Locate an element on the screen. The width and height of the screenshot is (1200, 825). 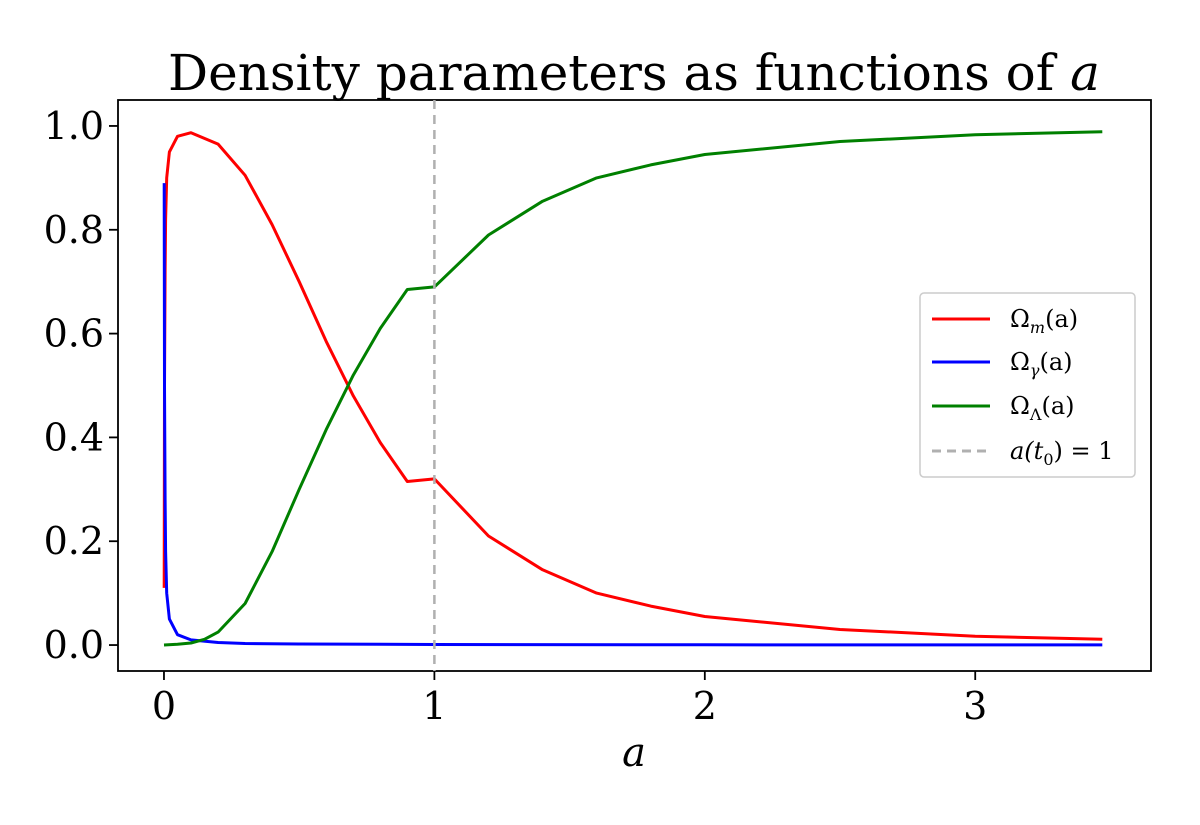
legend: Ωm(a) Ωγ(a) ΩΛ(a) a(t0) = 1 is located at coordinates (1027, 385).